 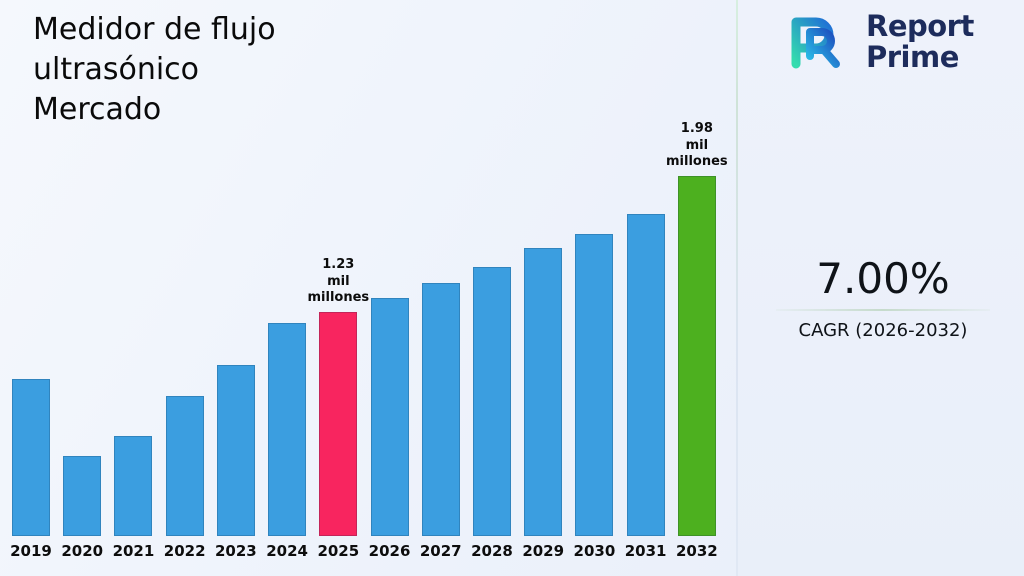 What do you see at coordinates (116, 69) in the screenshot?
I see `page-title-line-2: ultrasónico` at bounding box center [116, 69].